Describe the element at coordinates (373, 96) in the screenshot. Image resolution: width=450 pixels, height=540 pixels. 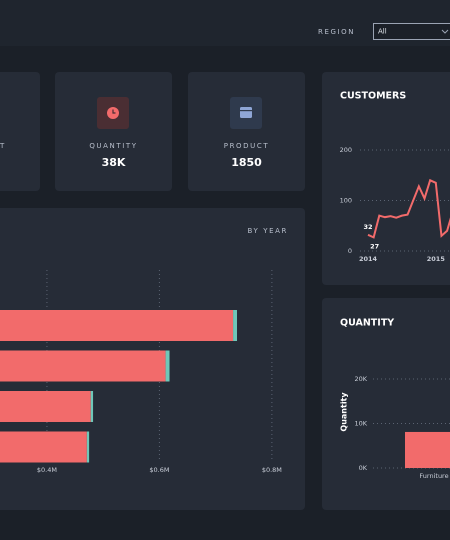
I see `chart-title: CUSTOMERS` at that location.